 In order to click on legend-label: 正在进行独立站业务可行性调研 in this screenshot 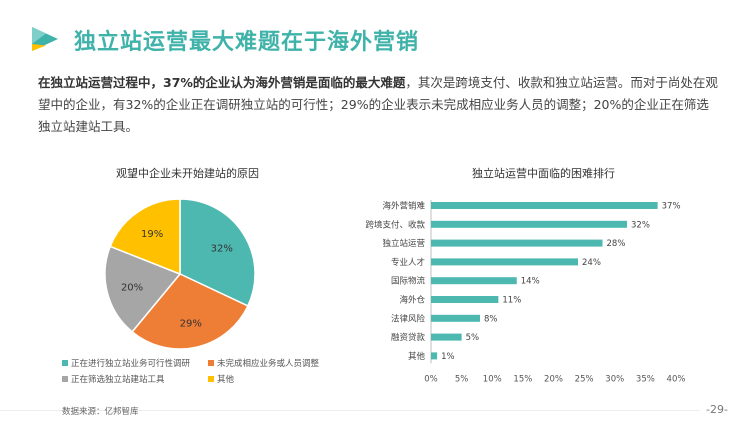, I will do `click(131, 364)`.